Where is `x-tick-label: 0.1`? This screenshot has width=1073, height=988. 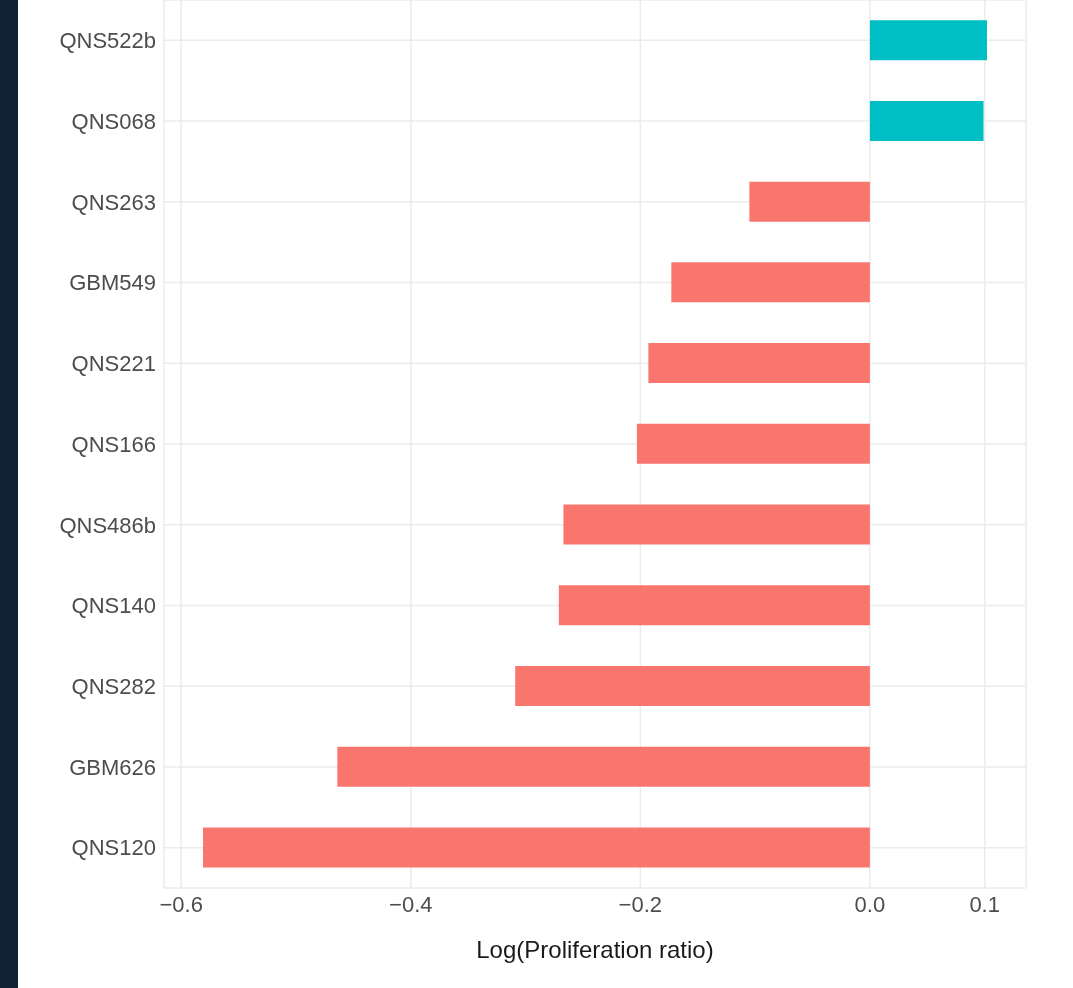
x-tick-label: 0.1 is located at coordinates (984, 904).